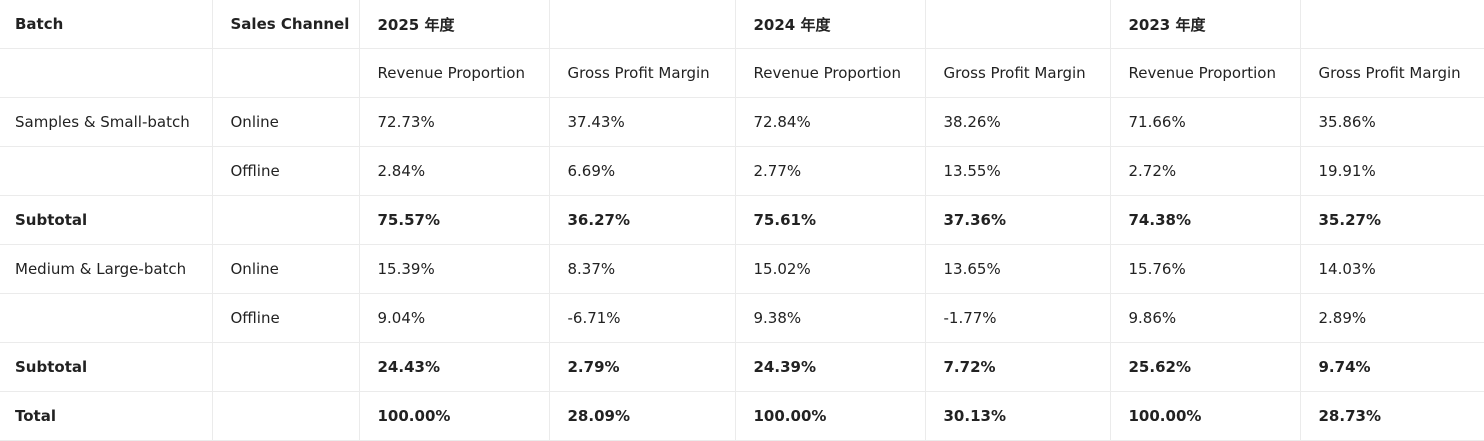  What do you see at coordinates (1205, 269) in the screenshot?
I see `table-cell: 15.76%` at bounding box center [1205, 269].